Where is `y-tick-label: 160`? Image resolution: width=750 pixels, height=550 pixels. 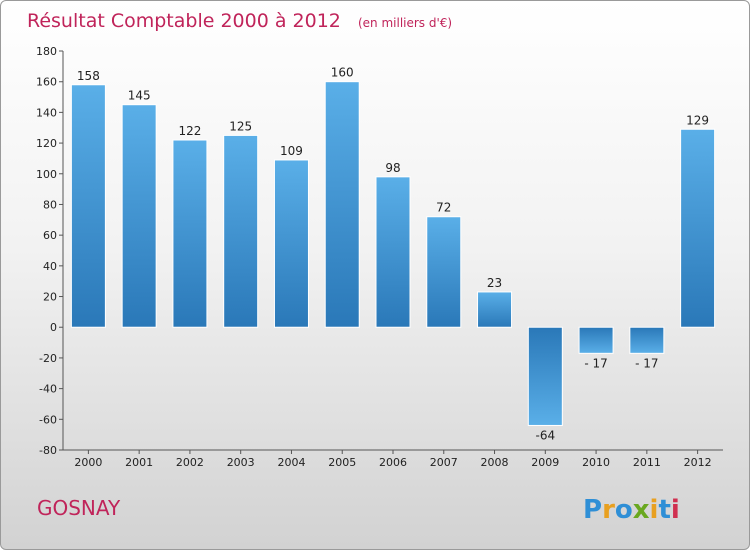
y-tick-label: 160 is located at coordinates (46, 82).